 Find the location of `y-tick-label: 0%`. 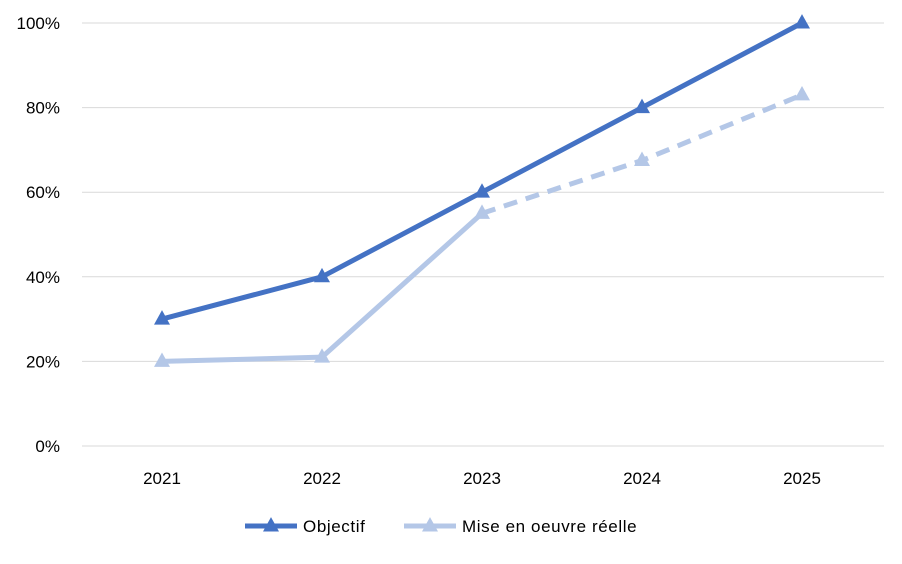

y-tick-label: 0% is located at coordinates (47, 446).